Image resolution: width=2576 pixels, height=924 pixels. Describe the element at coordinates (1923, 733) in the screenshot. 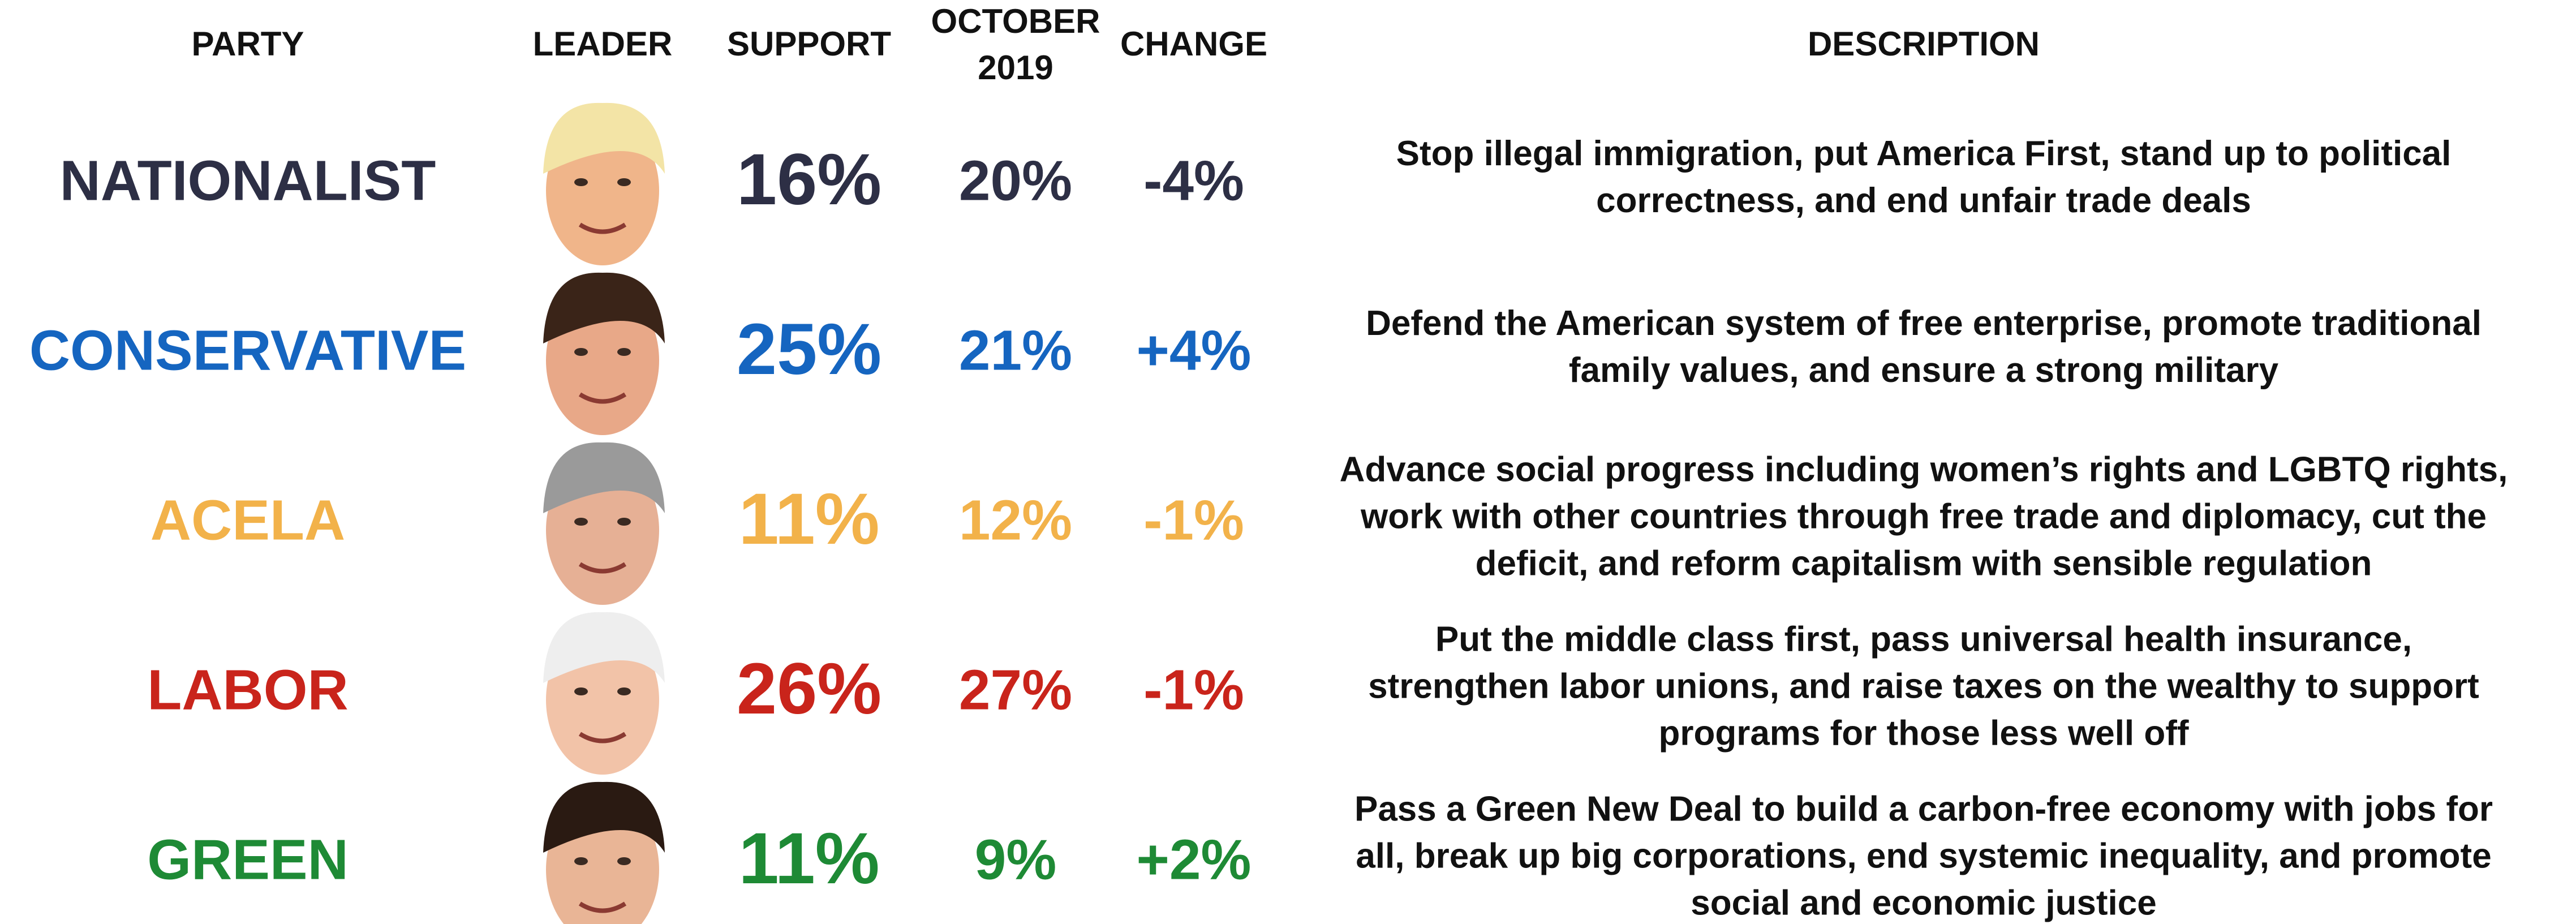

I see `description-line: programs for those less well off` at that location.